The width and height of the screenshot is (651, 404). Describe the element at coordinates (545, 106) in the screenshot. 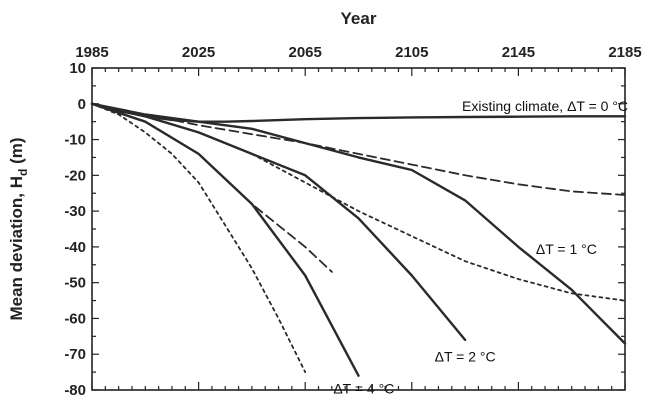

I see `annotation-label: Existing climate, ΔT = 0 °C` at that location.